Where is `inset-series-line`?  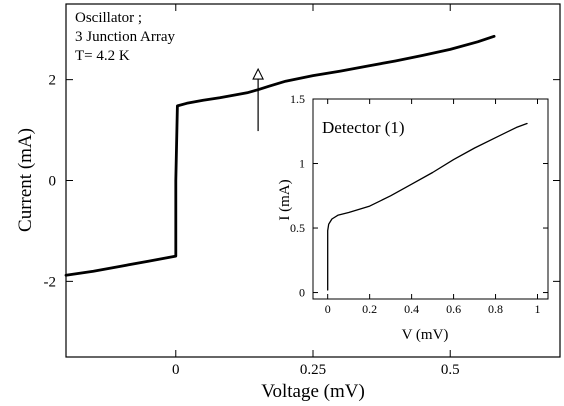 inset-series-line is located at coordinates (427, 206).